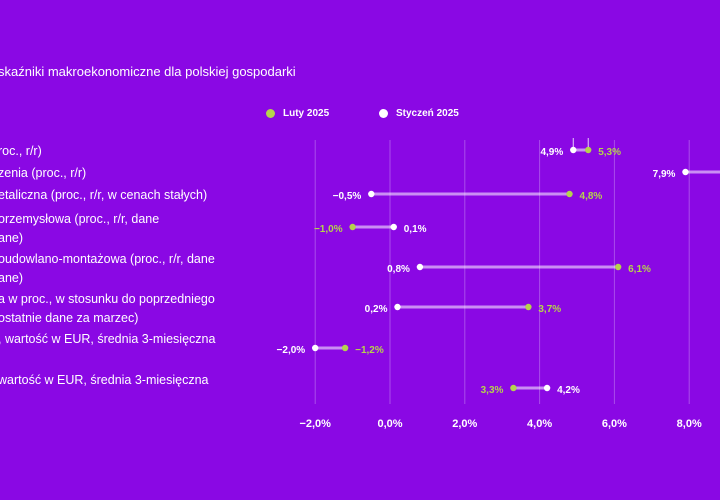 The image size is (720, 500). I want to click on value-label-jan: −2,0%, so click(291, 350).